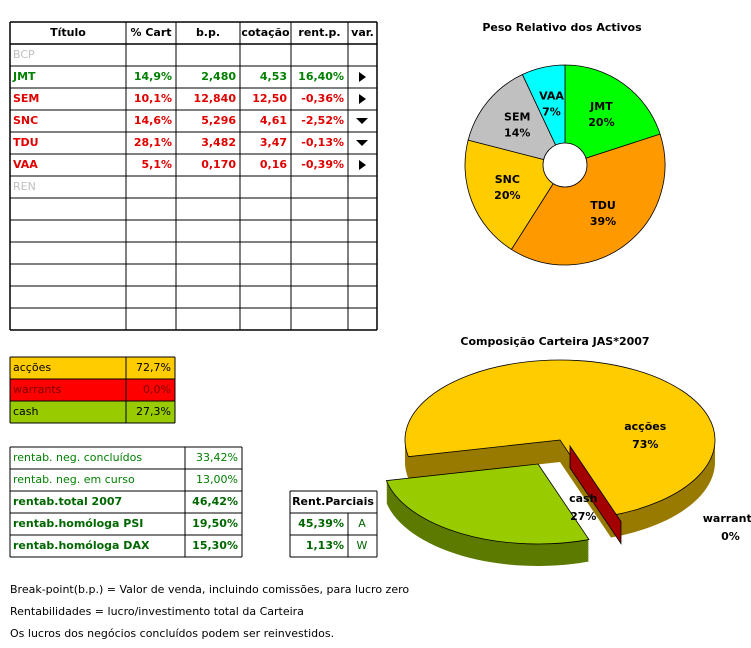  What do you see at coordinates (554, 341) in the screenshot?
I see `chart-title: Composição Carteira JAS*2007` at bounding box center [554, 341].